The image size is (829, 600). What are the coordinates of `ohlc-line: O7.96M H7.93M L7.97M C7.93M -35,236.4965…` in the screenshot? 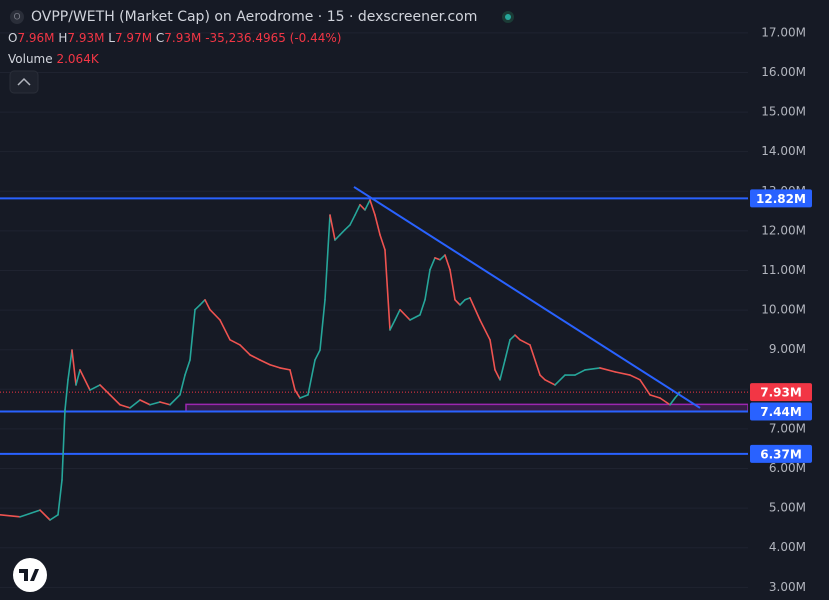 It's located at (175, 38).